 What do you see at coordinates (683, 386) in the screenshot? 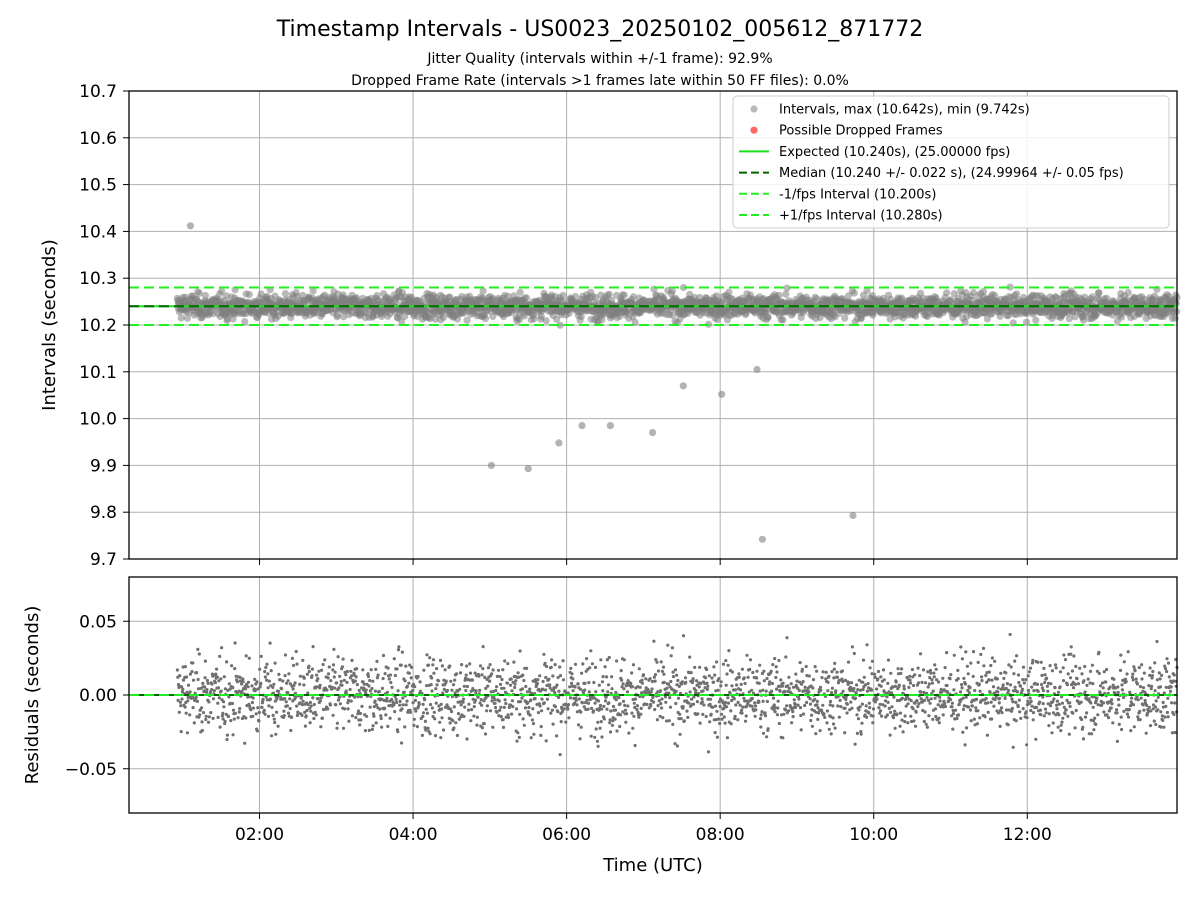
I see `interval-outlier-point` at bounding box center [683, 386].